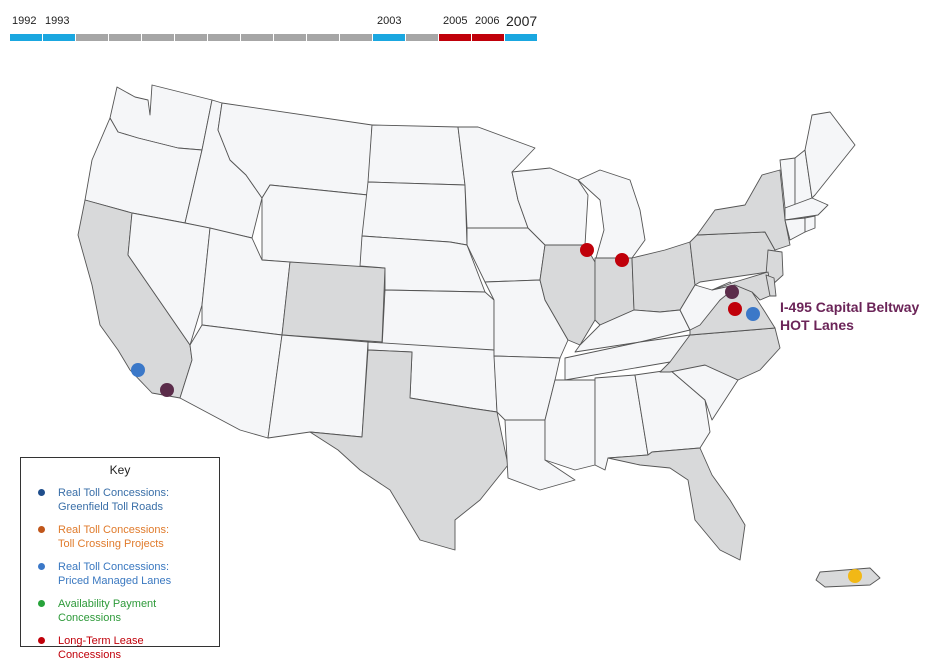  Describe the element at coordinates (611, 214) in the screenshot. I see `state-michigan` at that location.